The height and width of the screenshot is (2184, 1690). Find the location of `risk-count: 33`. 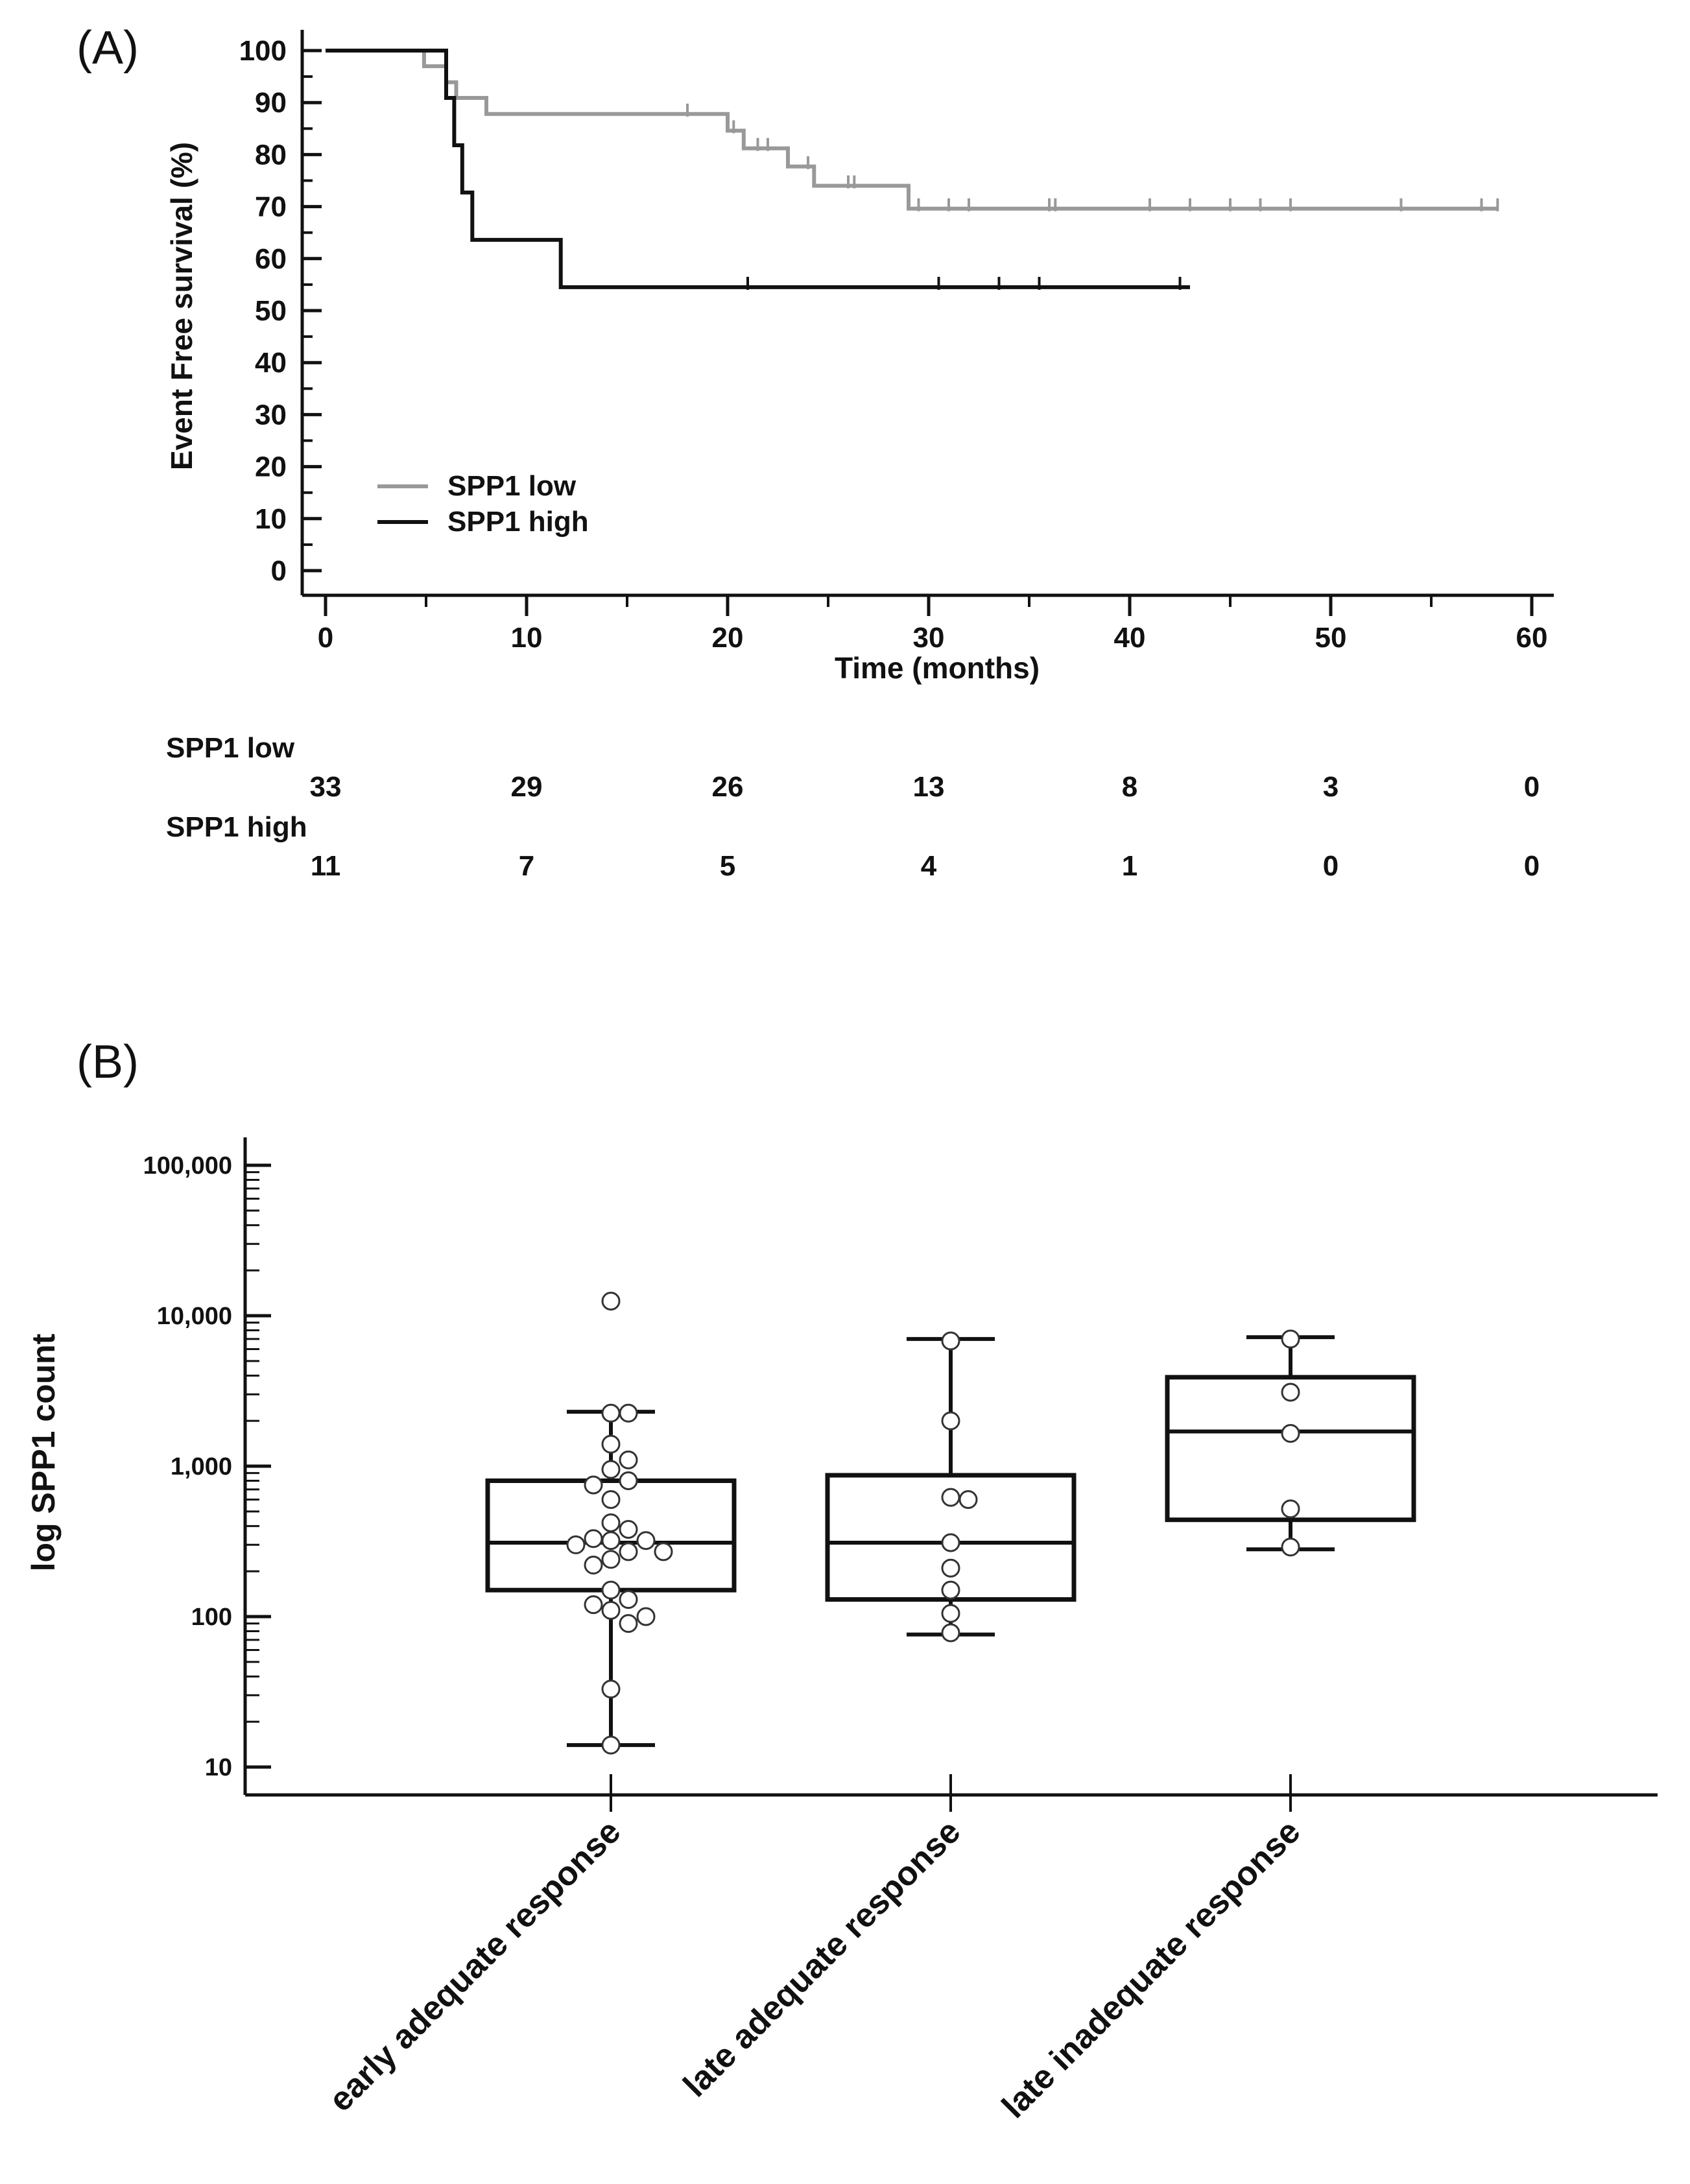

risk-count: 33 is located at coordinates (326, 787).